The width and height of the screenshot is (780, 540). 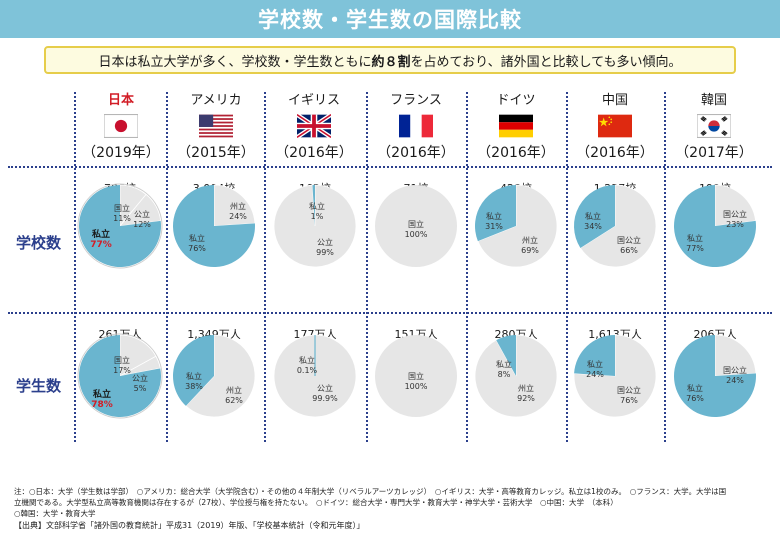 What do you see at coordinates (216, 126) in the screenshot?
I see `us-flag-icon` at bounding box center [216, 126].